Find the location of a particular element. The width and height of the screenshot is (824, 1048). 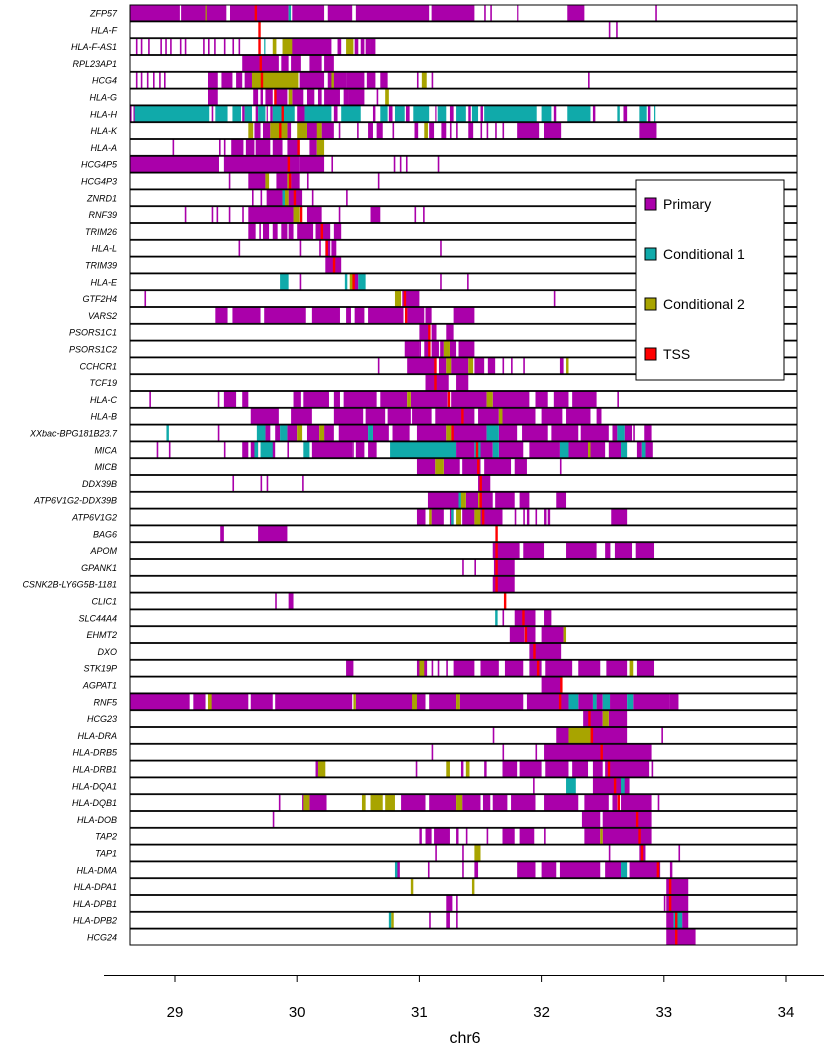

gene-label: AGPAT1 is located at coordinates (99, 686).